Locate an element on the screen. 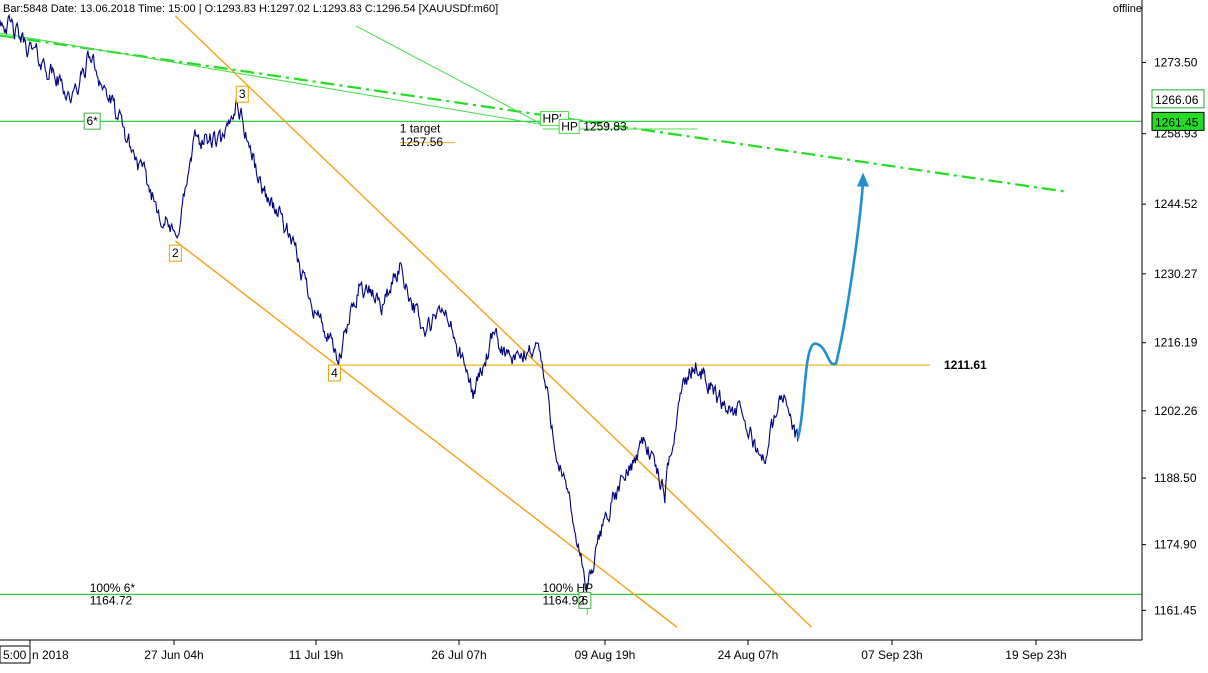  x-cursor-time-box is located at coordinates (15, 654).